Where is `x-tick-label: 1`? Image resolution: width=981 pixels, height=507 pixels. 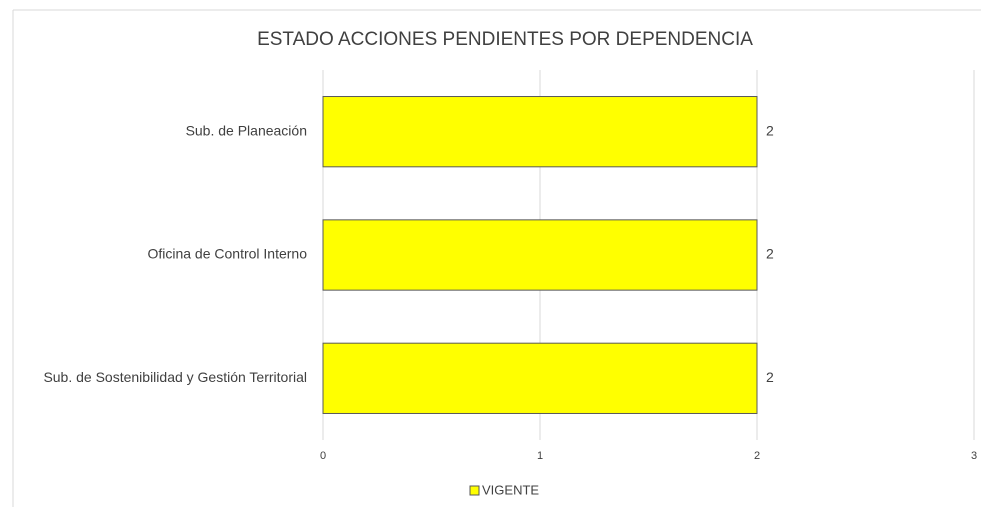
x-tick-label: 1 is located at coordinates (540, 456).